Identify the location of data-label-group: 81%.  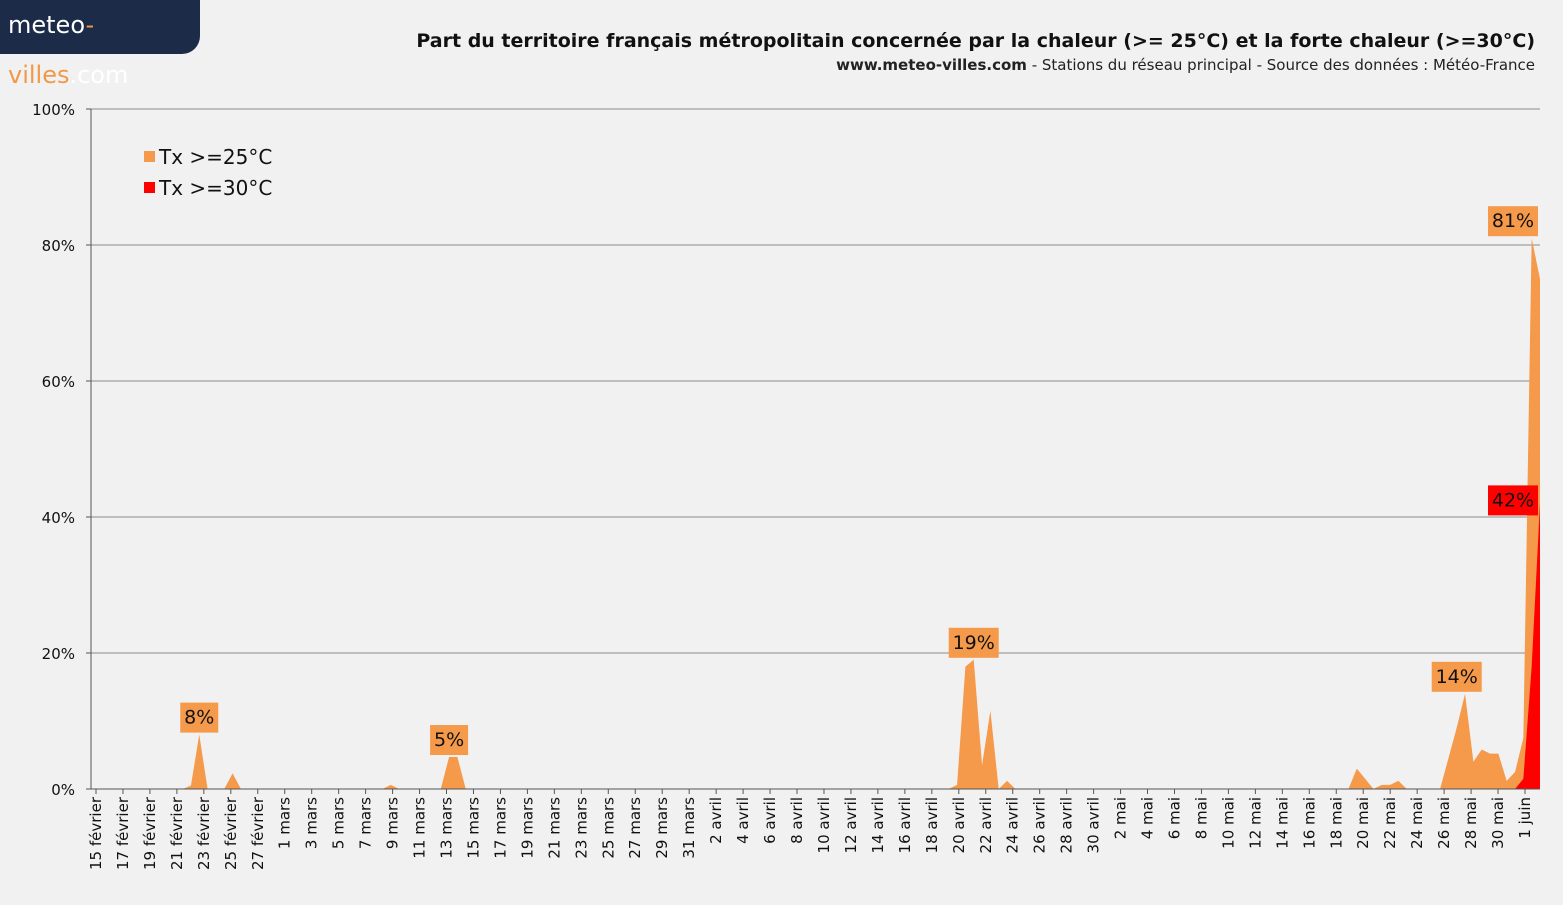
(1513, 221).